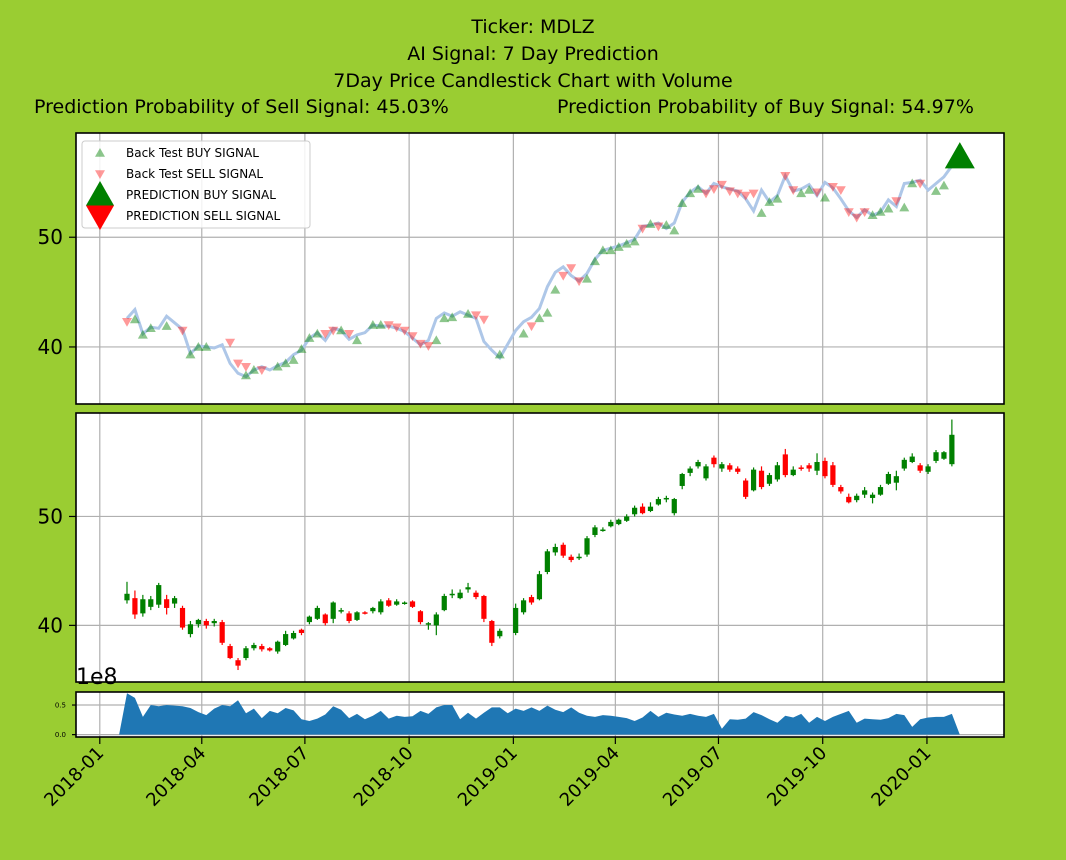 Image resolution: width=1066 pixels, height=860 pixels. I want to click on title-chart-name: 7Day Price Candlestick Chart with Volume, so click(533, 81).